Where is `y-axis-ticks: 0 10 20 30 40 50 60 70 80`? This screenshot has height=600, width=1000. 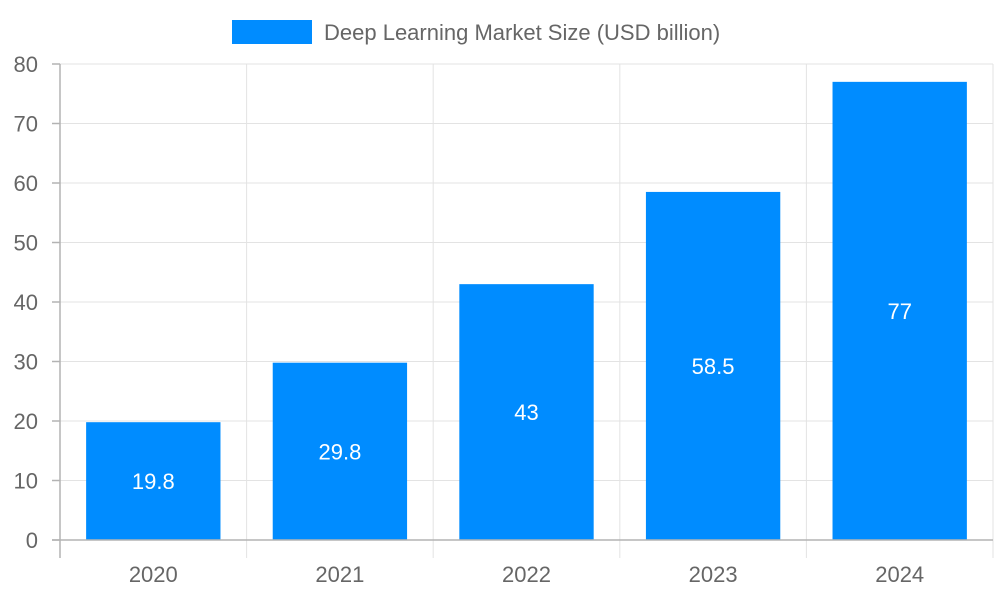
y-axis-ticks: 0 10 20 30 40 50 60 70 80 is located at coordinates (37, 302).